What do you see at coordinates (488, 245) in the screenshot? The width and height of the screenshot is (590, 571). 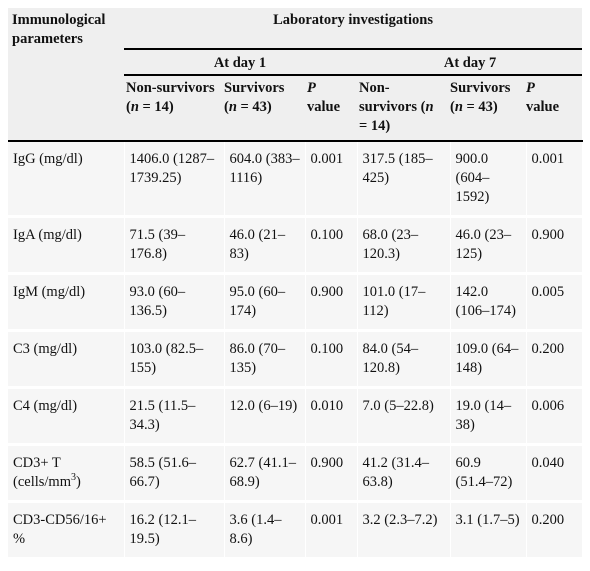 I see `survivors-day7-cell: 46.0 (23–125)` at bounding box center [488, 245].